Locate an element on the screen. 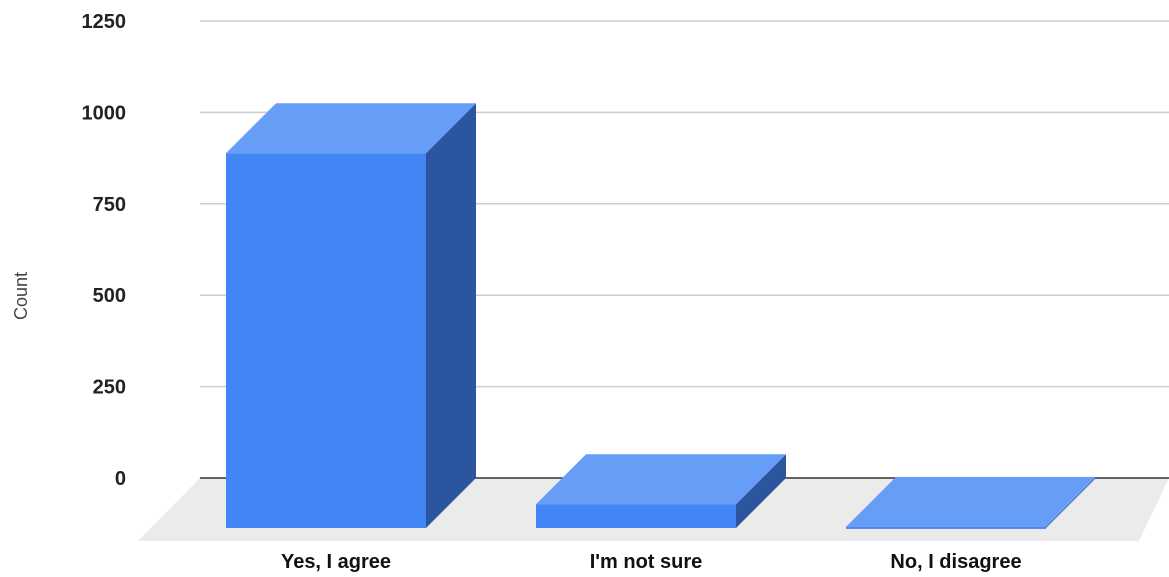 The width and height of the screenshot is (1169, 577). y-axis-title: Count is located at coordinates (21, 296).